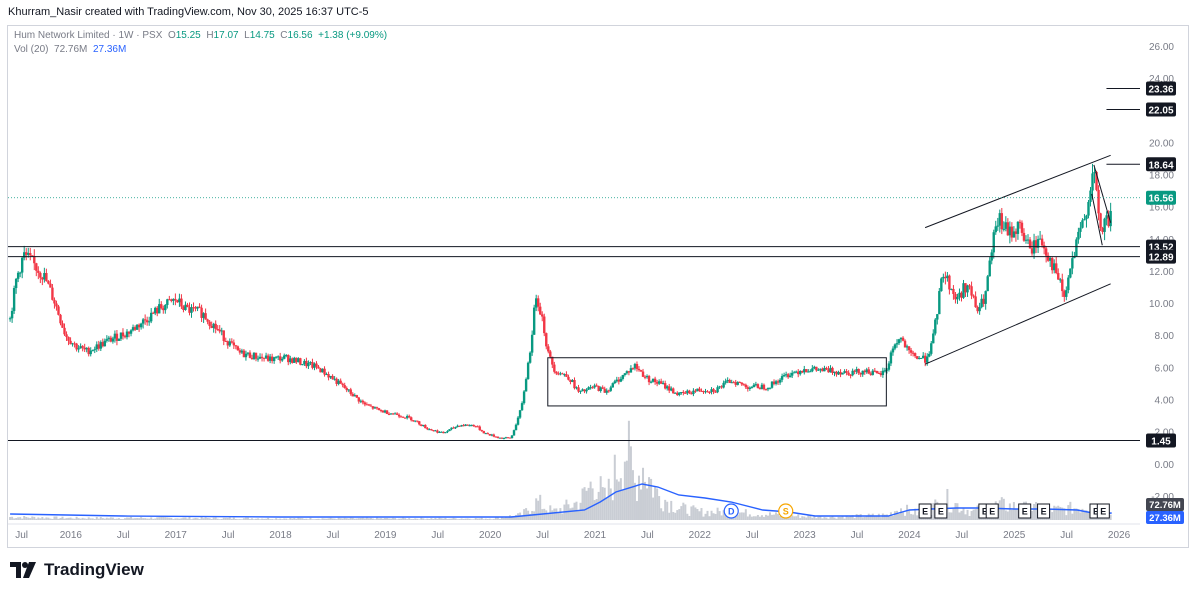 The height and width of the screenshot is (595, 1200). What do you see at coordinates (786, 512) in the screenshot?
I see `event-marker-label: S` at bounding box center [786, 512].